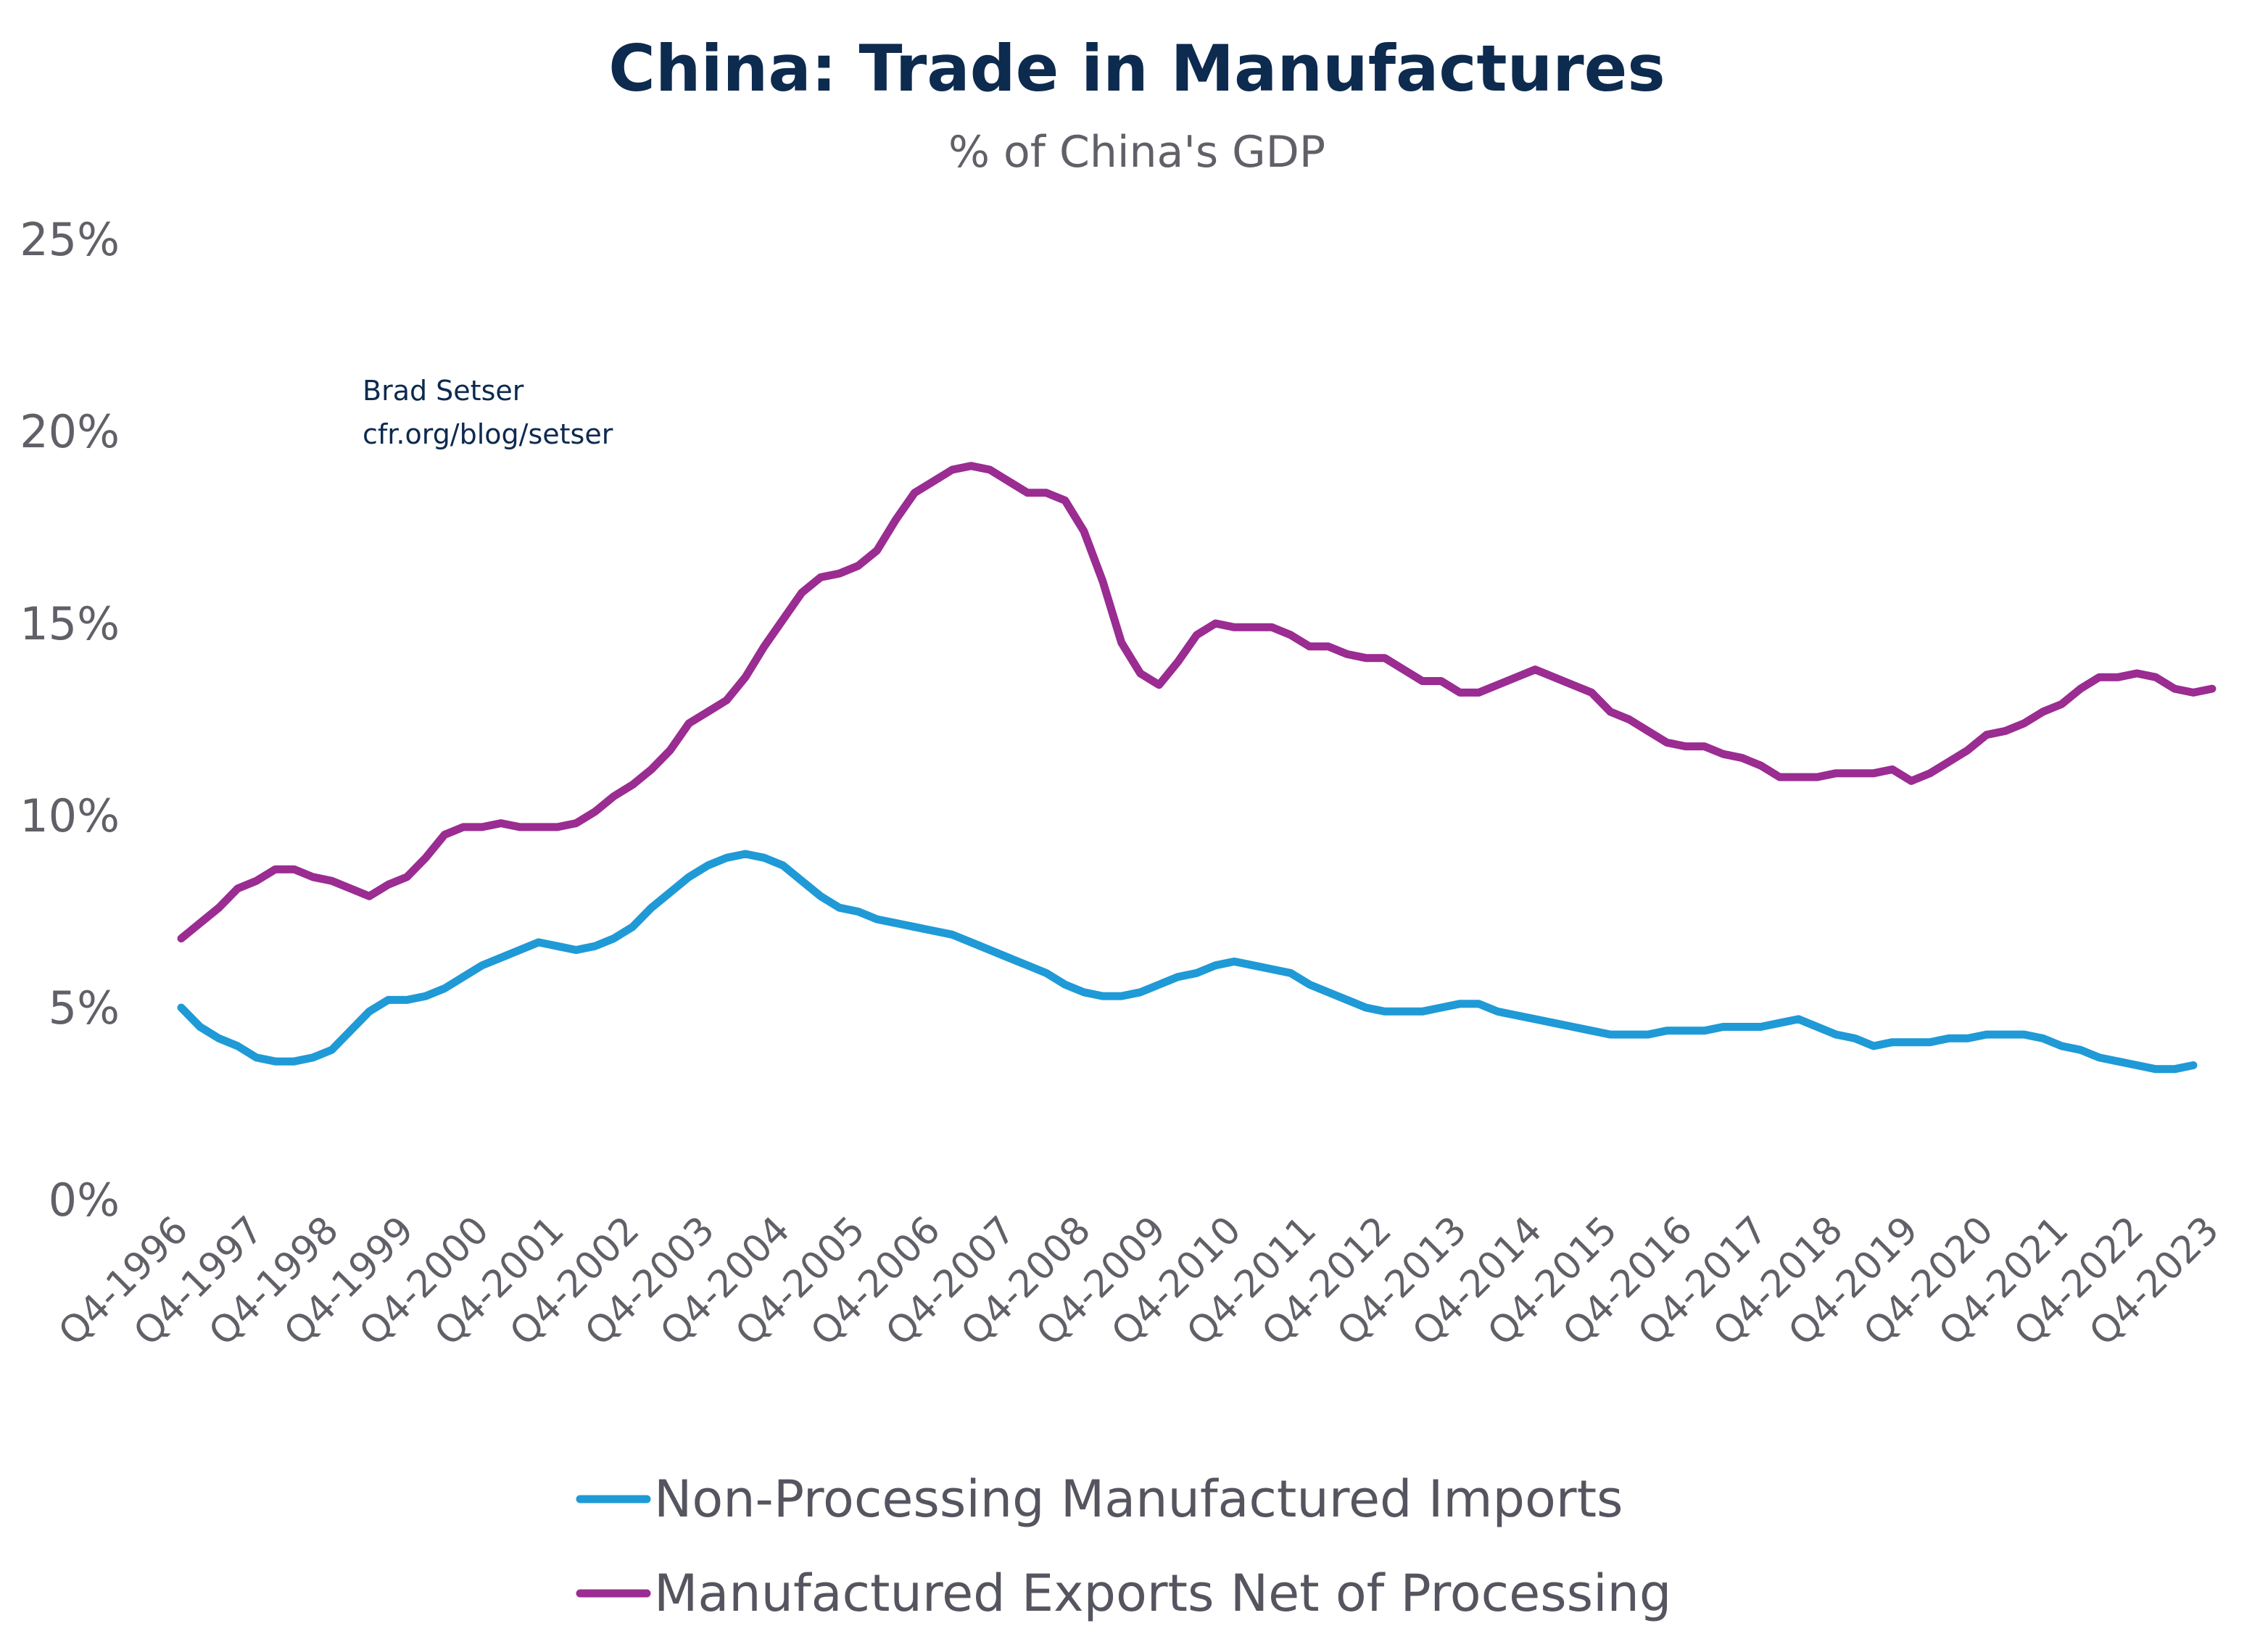  Describe the element at coordinates (70, 431) in the screenshot. I see `y-tick-label: 20%` at that location.